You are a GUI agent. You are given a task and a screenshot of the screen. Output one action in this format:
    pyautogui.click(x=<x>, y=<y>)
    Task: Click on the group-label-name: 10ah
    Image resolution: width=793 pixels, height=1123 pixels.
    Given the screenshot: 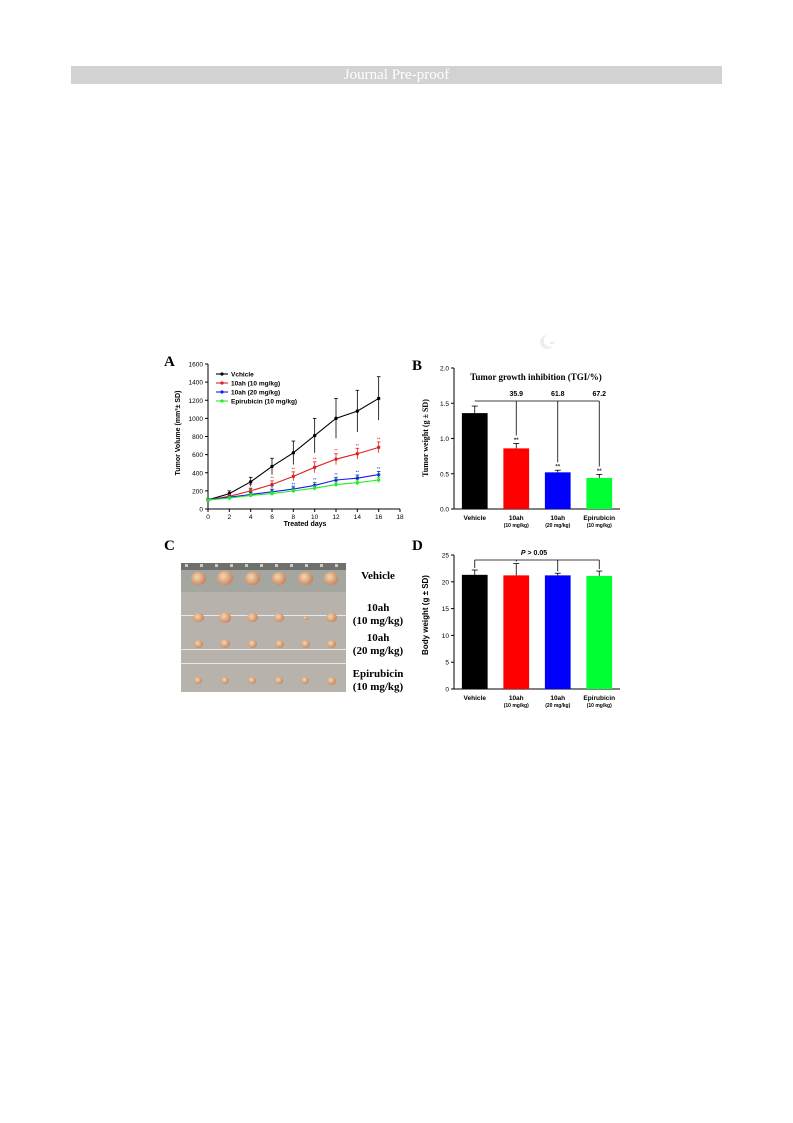 What is the action you would take?
    pyautogui.click(x=378, y=638)
    